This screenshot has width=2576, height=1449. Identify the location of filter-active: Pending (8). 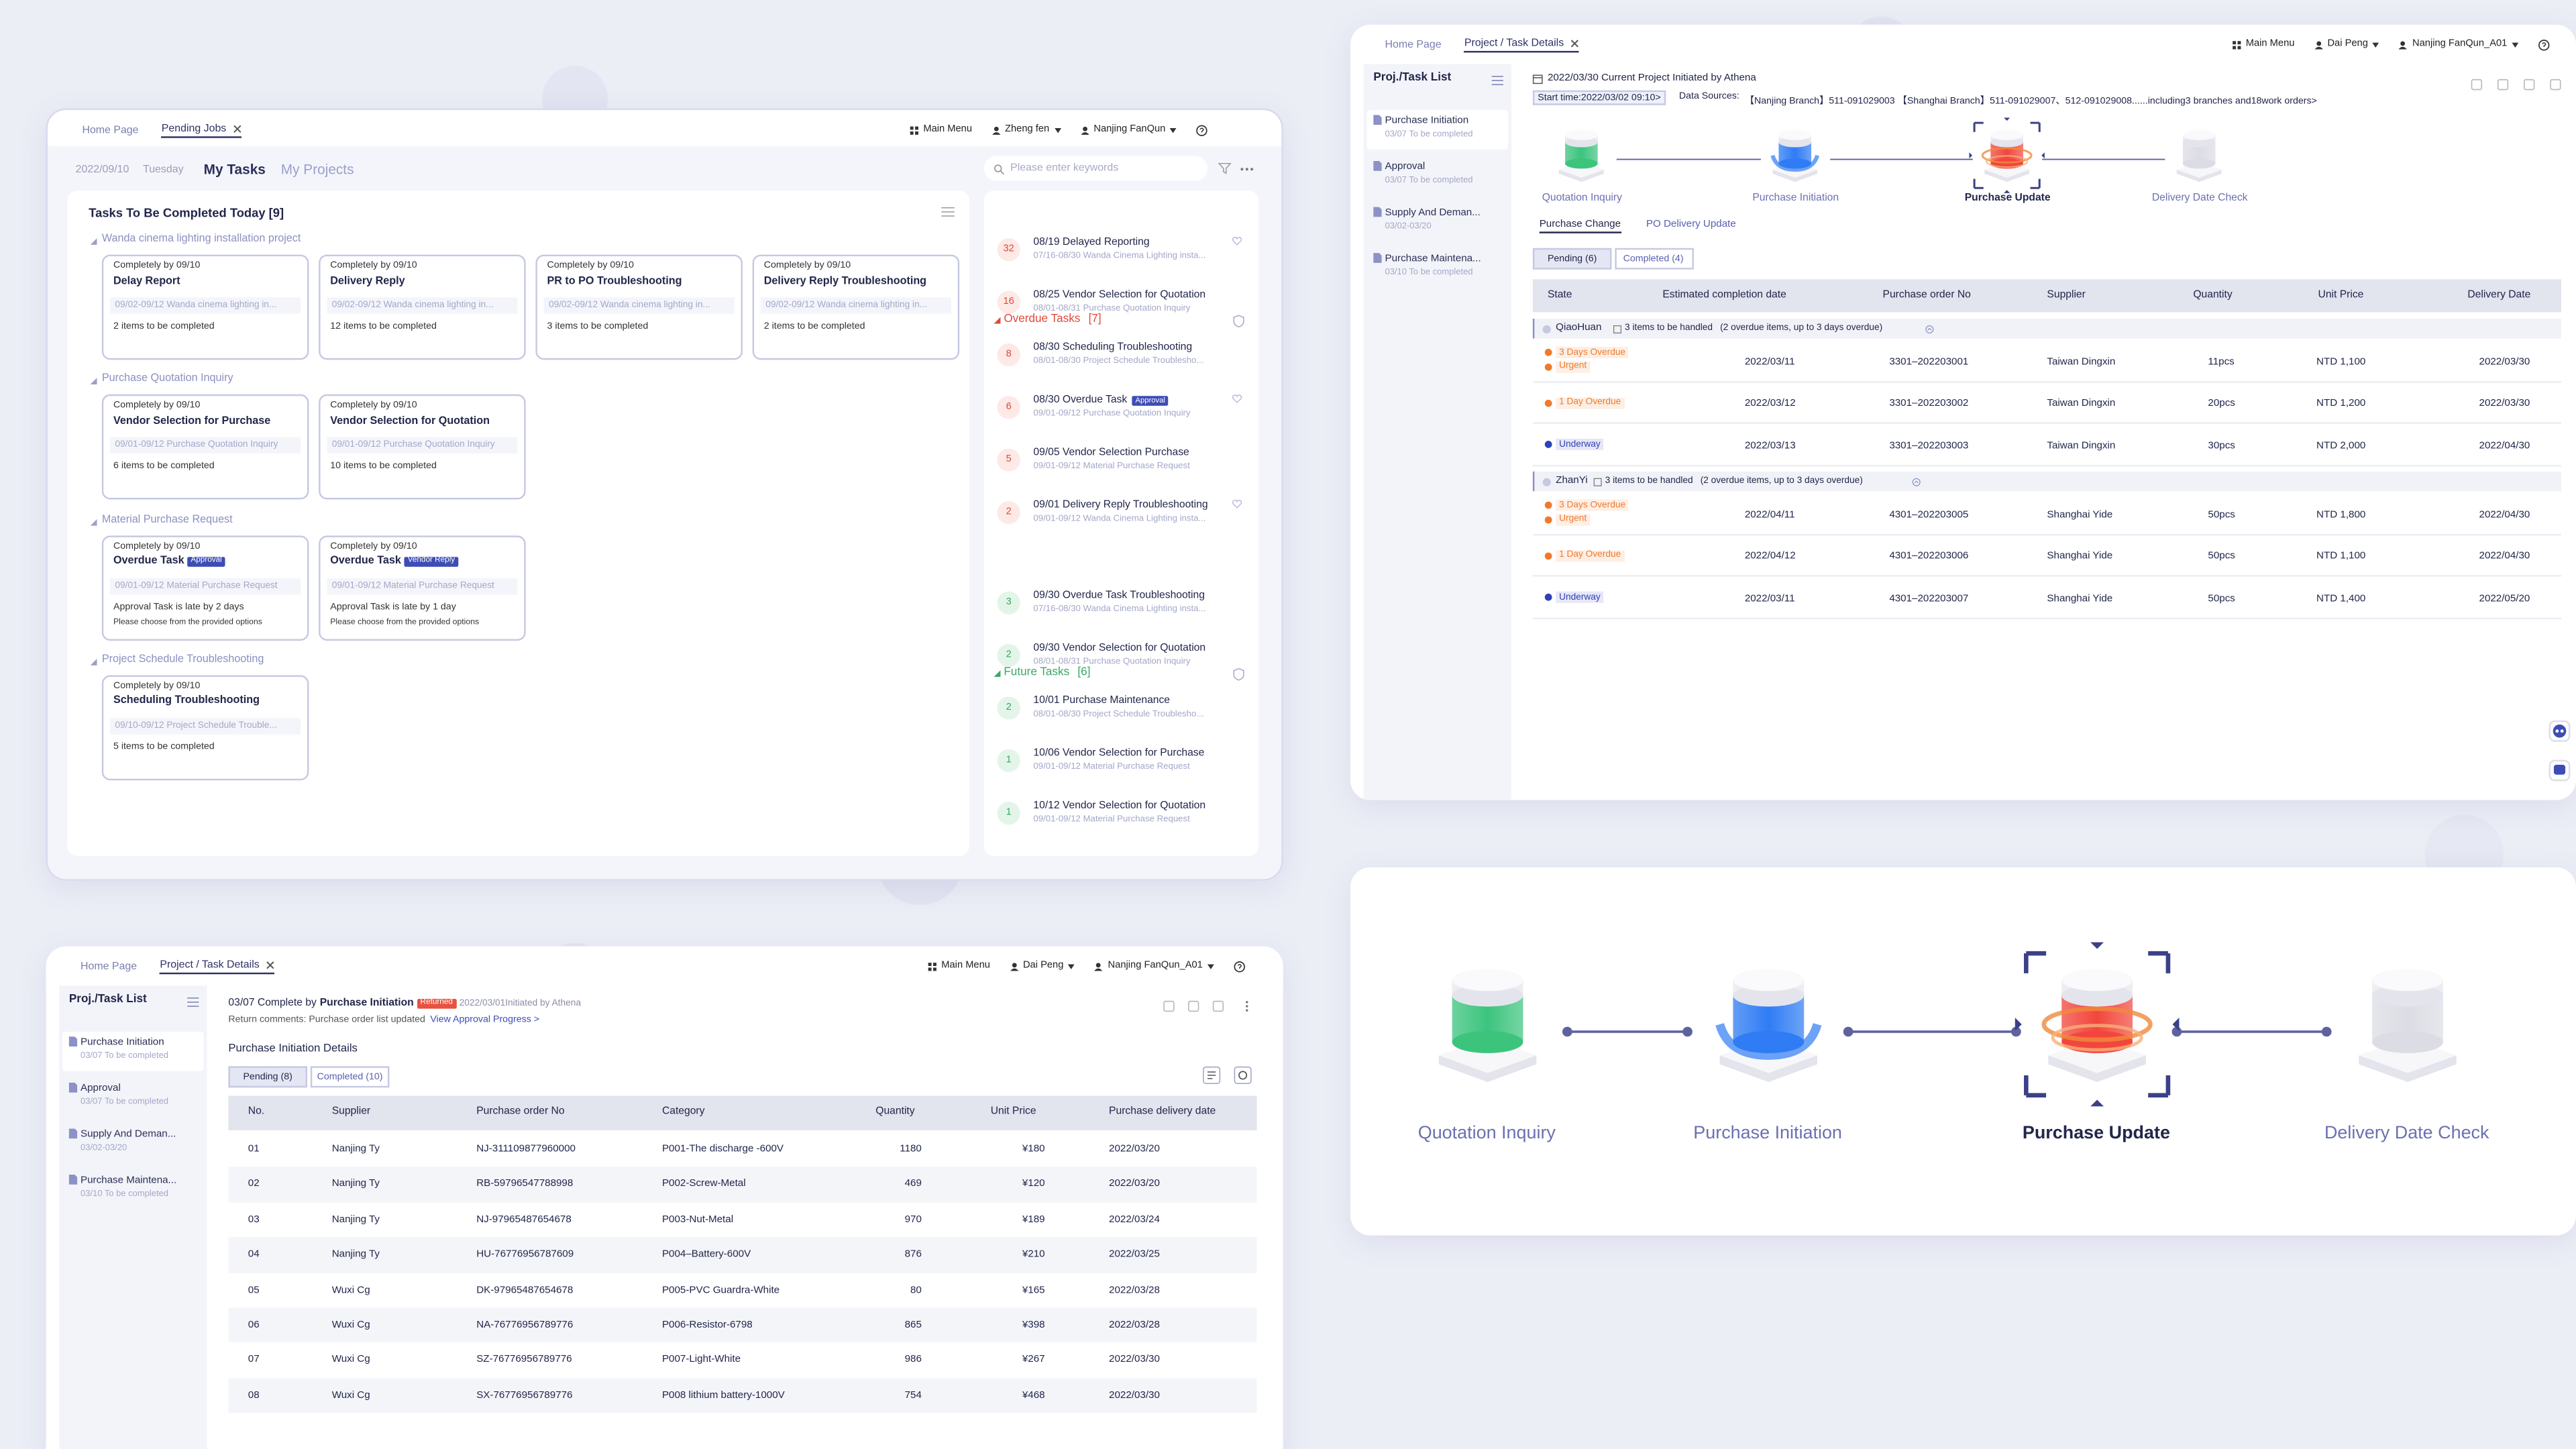
(267, 1077).